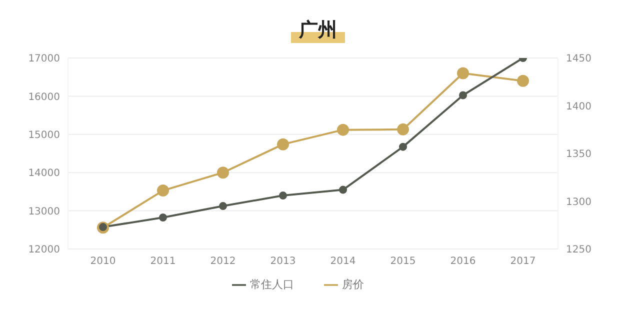 This screenshot has width=640, height=315. What do you see at coordinates (343, 262) in the screenshot?
I see `x-tick-label: 2014` at bounding box center [343, 262].